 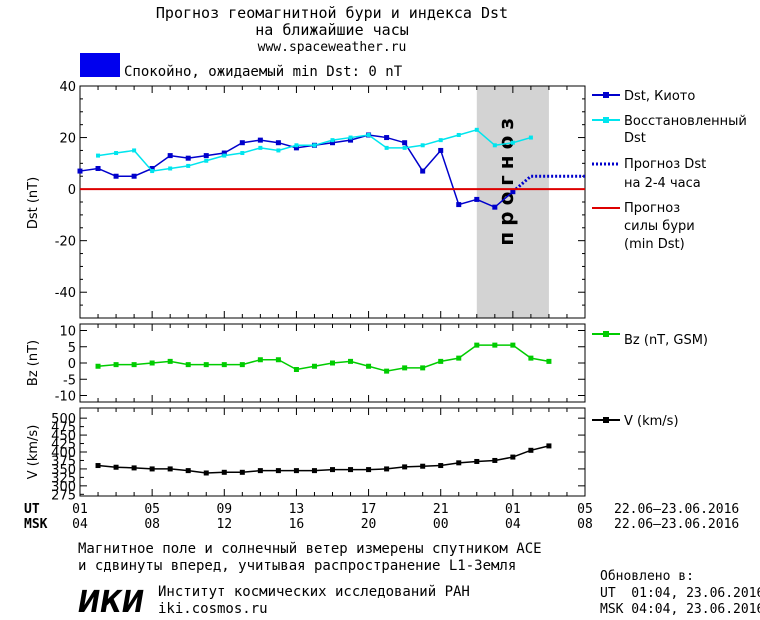 What do you see at coordinates (662, 183) in the screenshot?
I see `legend-dst-forecast-2: на 2-4 часа` at bounding box center [662, 183].